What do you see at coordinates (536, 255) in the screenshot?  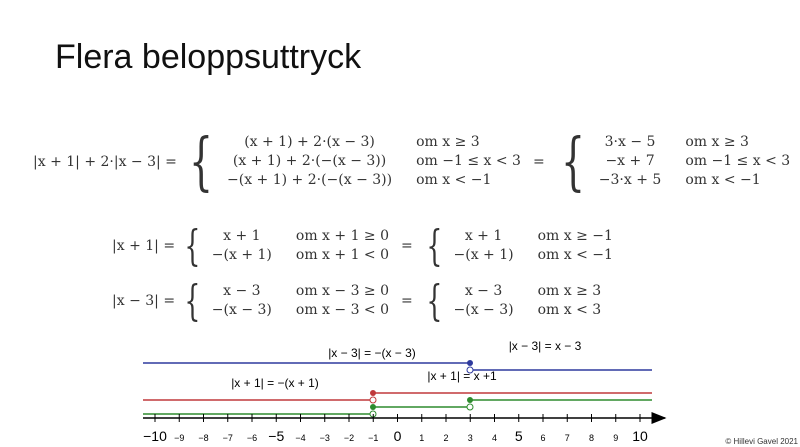 I see `case-row: −(x + 1) om x < −1` at bounding box center [536, 255].